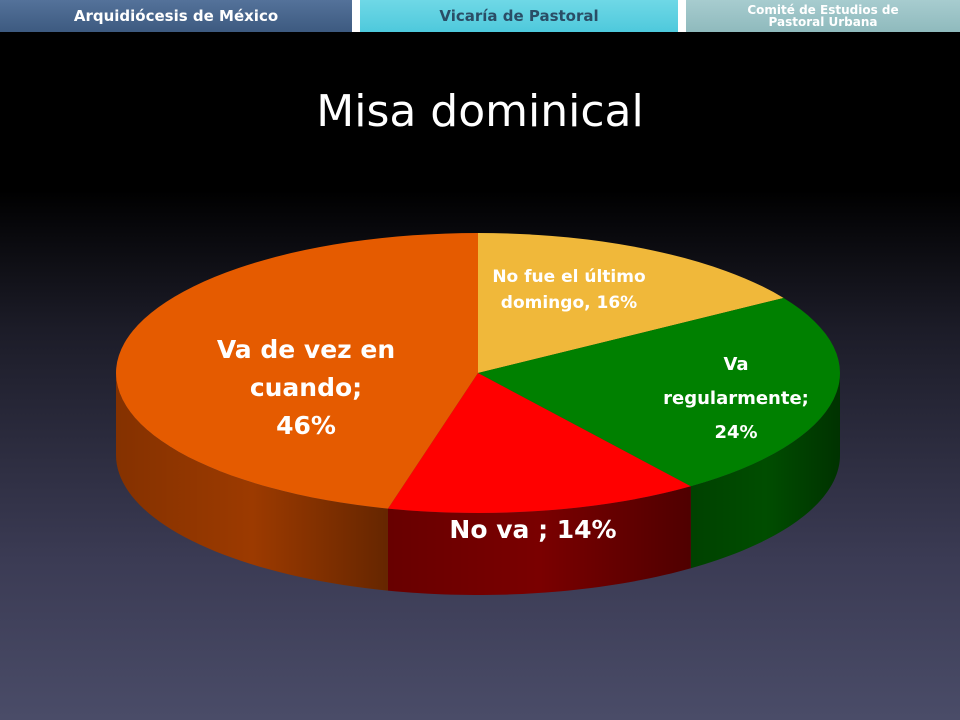 This screenshot has width=960, height=720. I want to click on pie-label-2-line-0: No va ; 14%, so click(532, 529).